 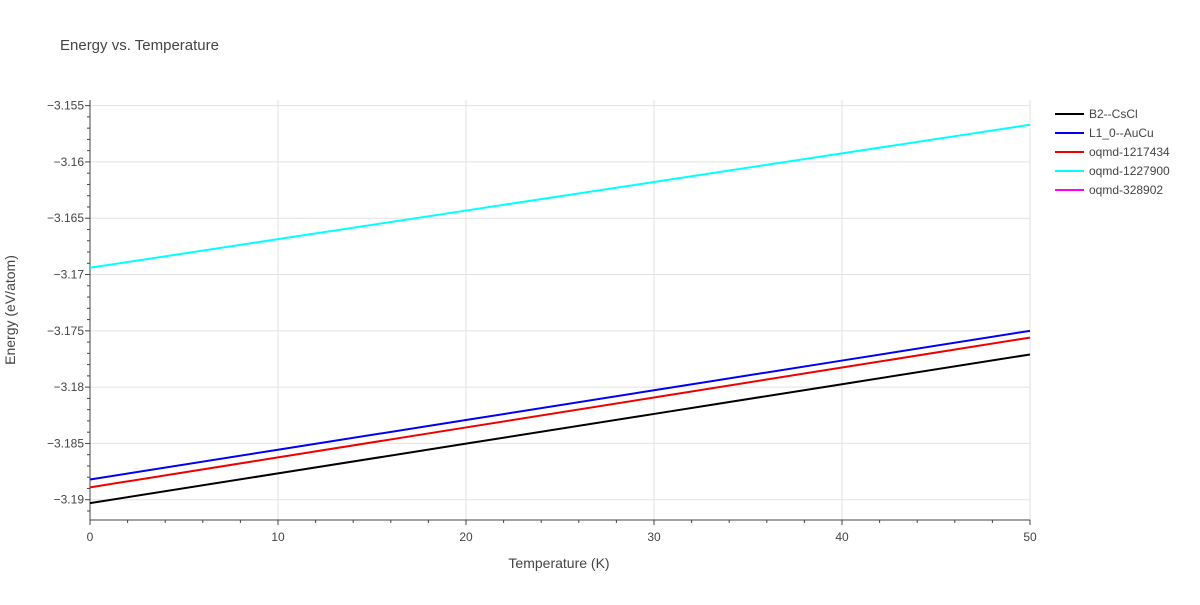 I want to click on y-tick-label: −3.165, so click(x=65, y=218).